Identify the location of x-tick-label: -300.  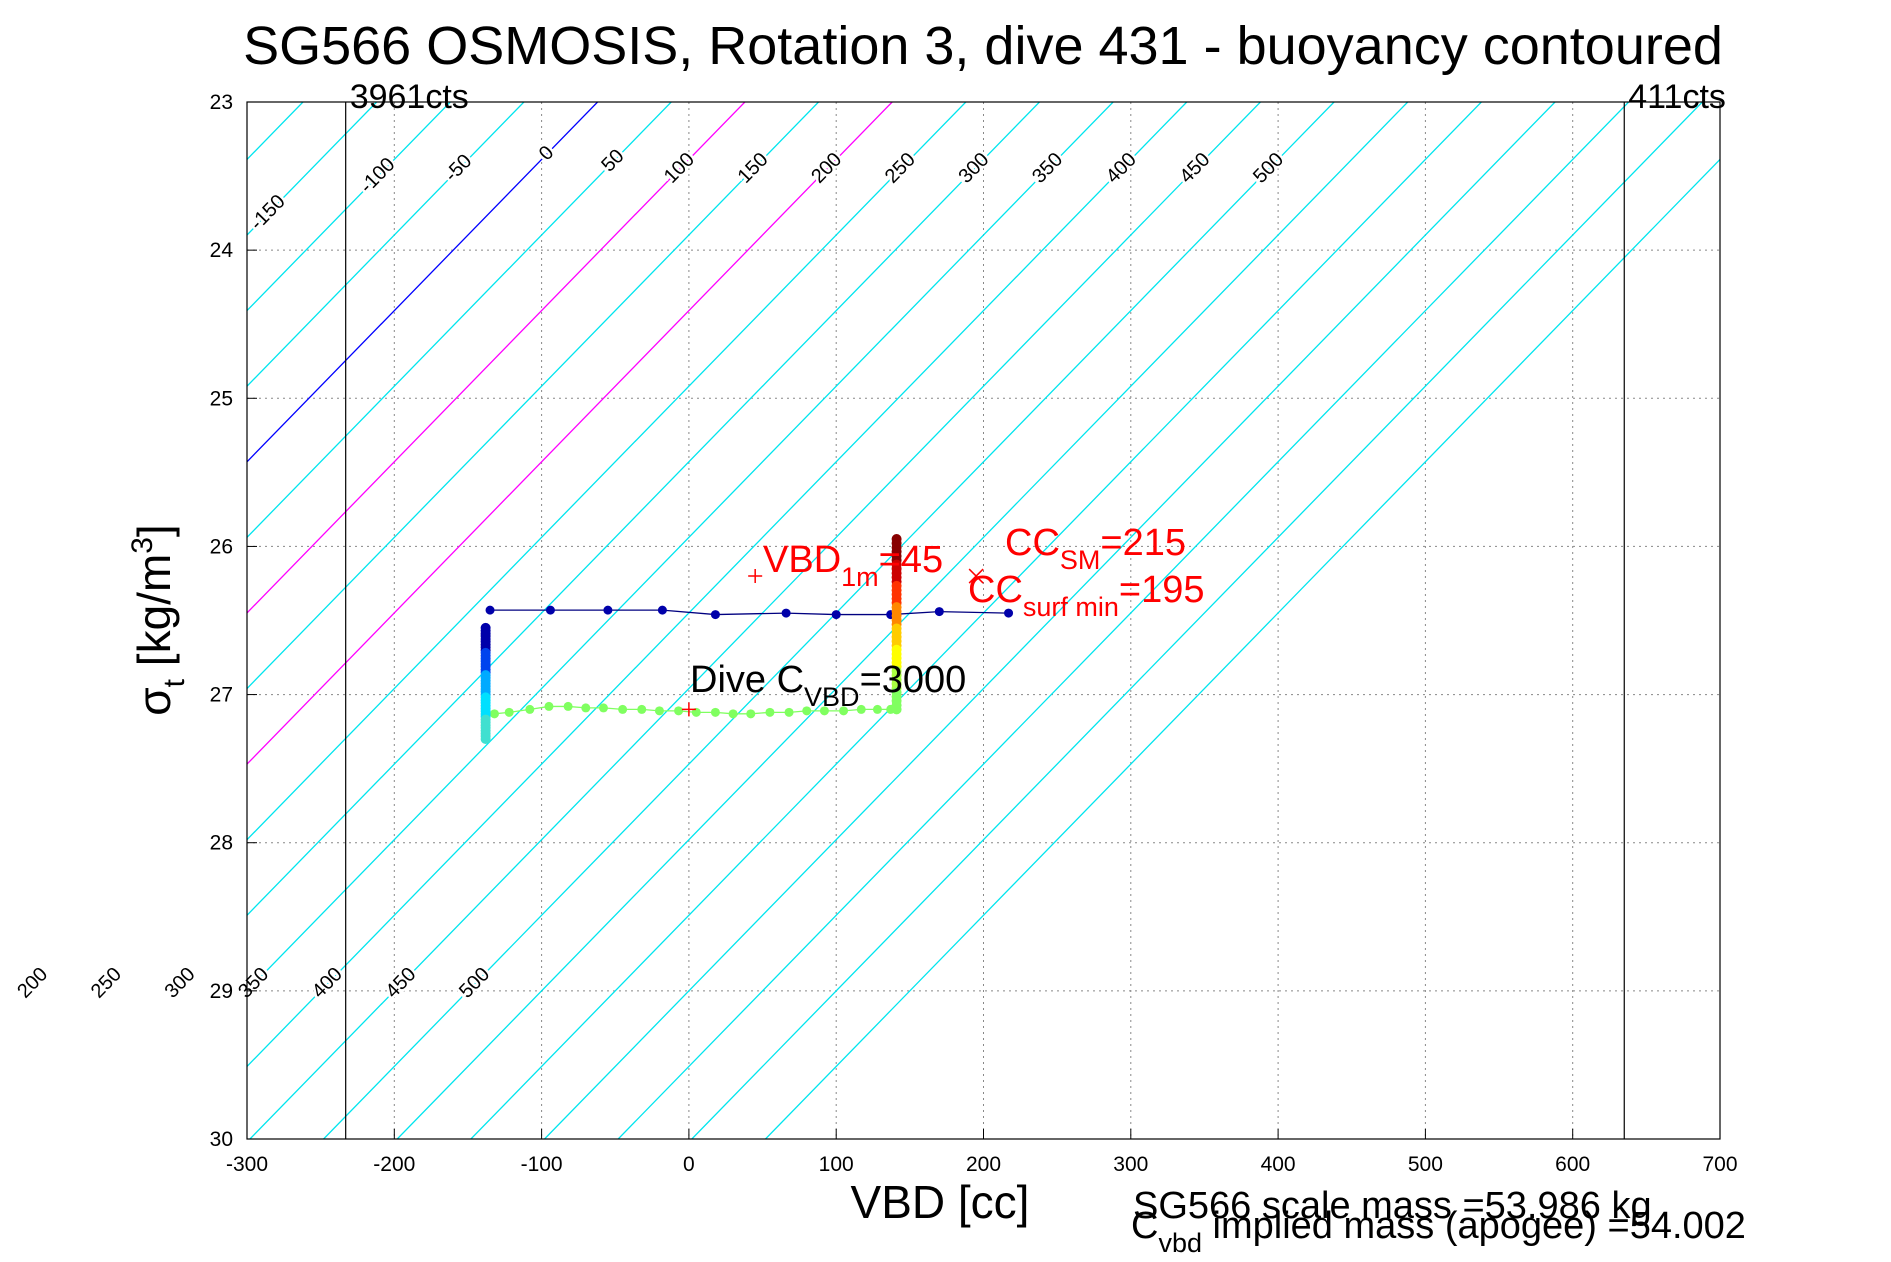
(247, 1164).